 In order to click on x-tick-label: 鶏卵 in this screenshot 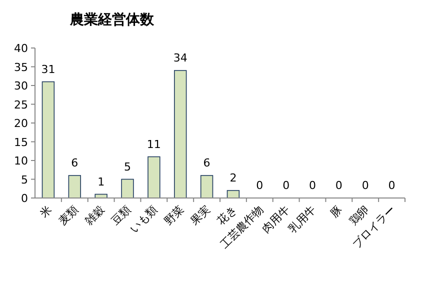, I will do `click(359, 215)`.